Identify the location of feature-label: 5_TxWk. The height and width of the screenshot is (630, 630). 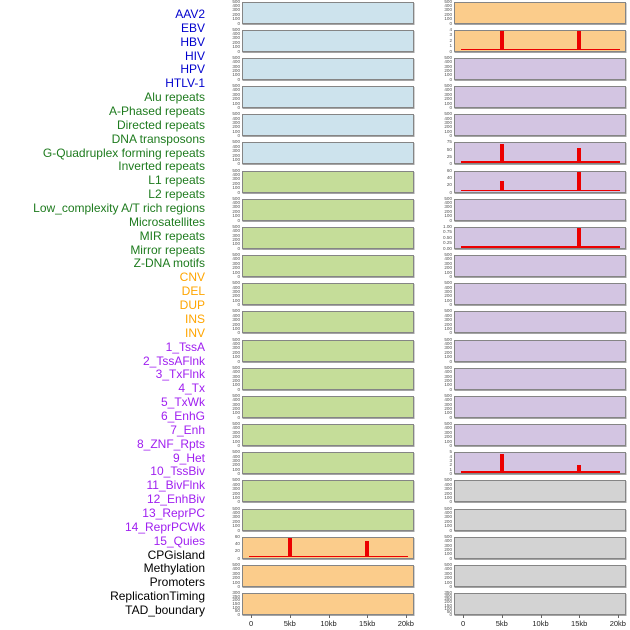
(182, 402).